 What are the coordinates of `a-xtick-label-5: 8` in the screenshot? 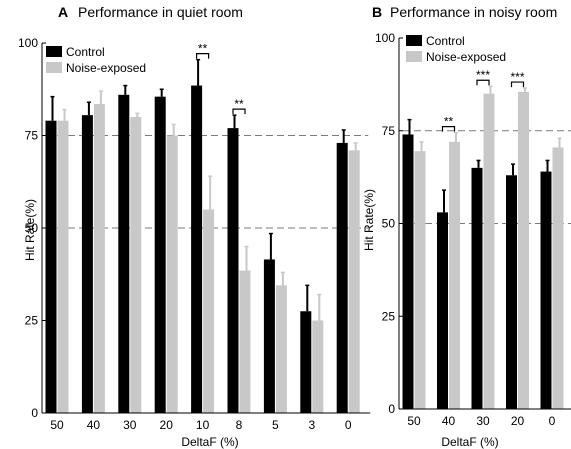 It's located at (239, 425).